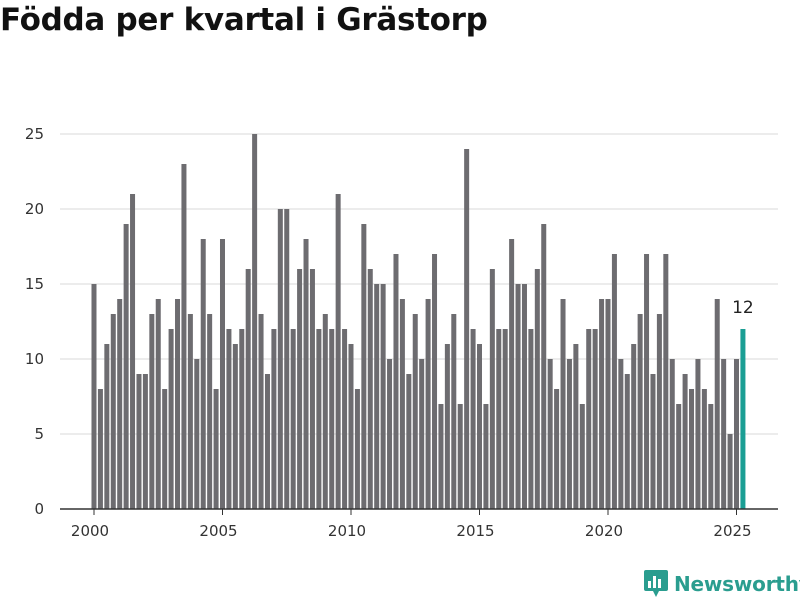  What do you see at coordinates (34, 321) in the screenshot?
I see `y-axis: 0 5 10 15 20 25` at bounding box center [34, 321].